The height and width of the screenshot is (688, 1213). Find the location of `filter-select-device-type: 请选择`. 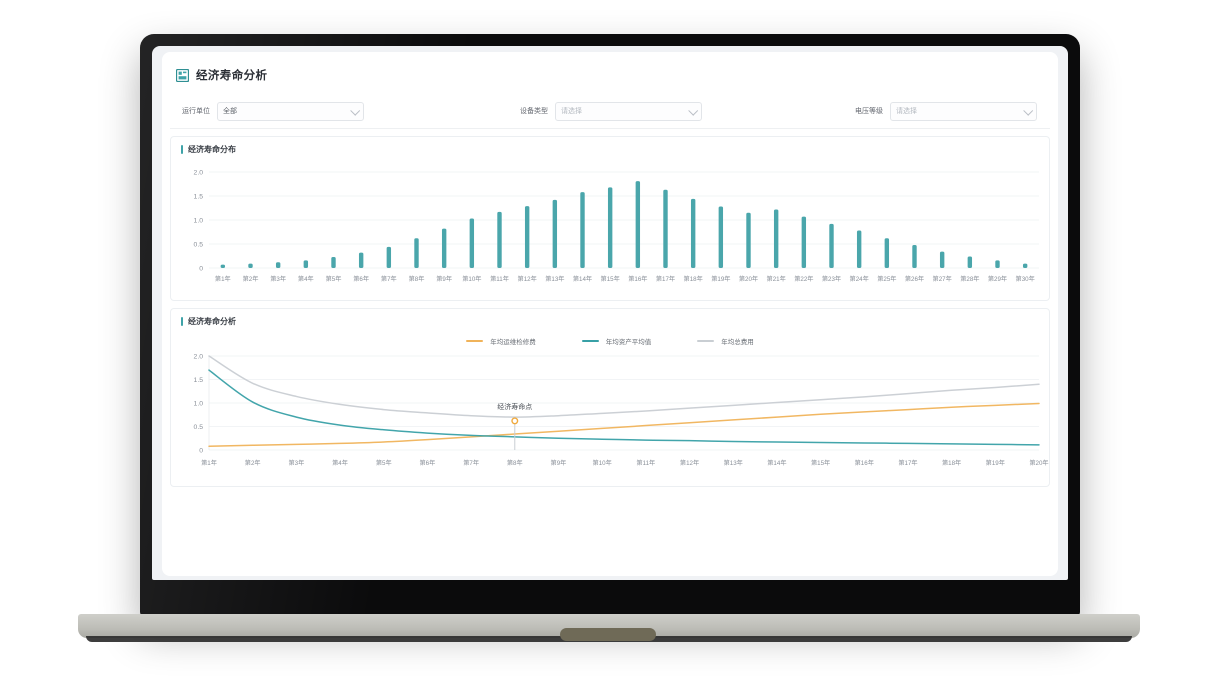

filter-select-device-type: 请选择 is located at coordinates (628, 111).